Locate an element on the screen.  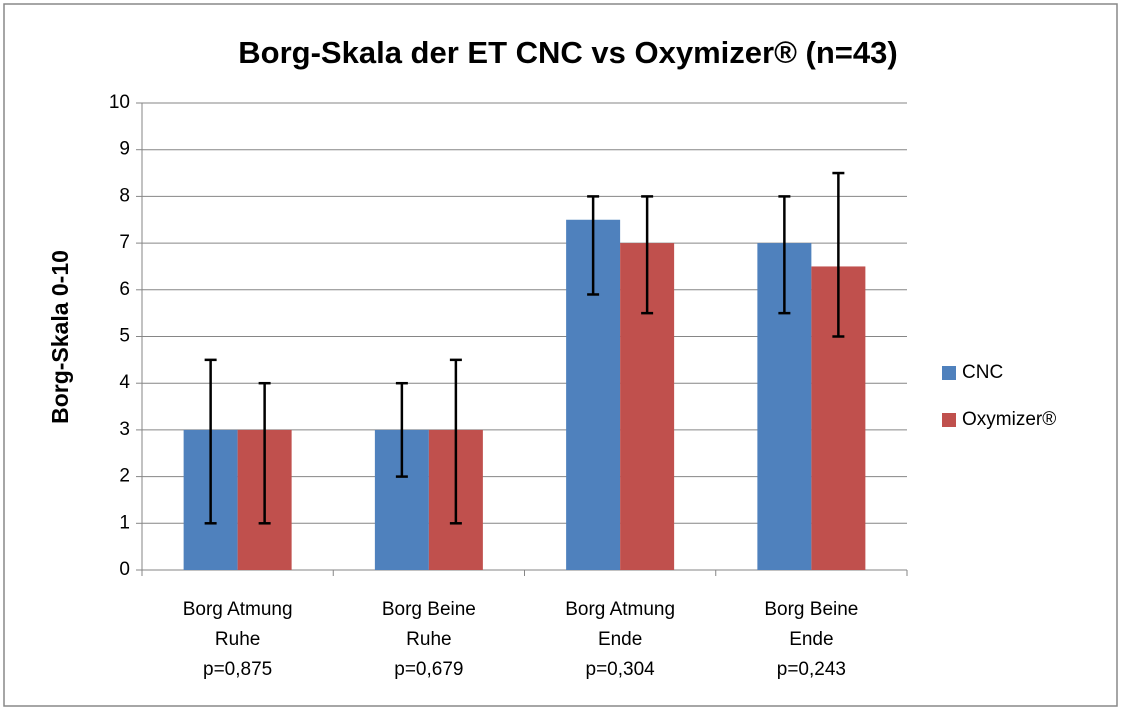
legend-label: CNC is located at coordinates (982, 372).